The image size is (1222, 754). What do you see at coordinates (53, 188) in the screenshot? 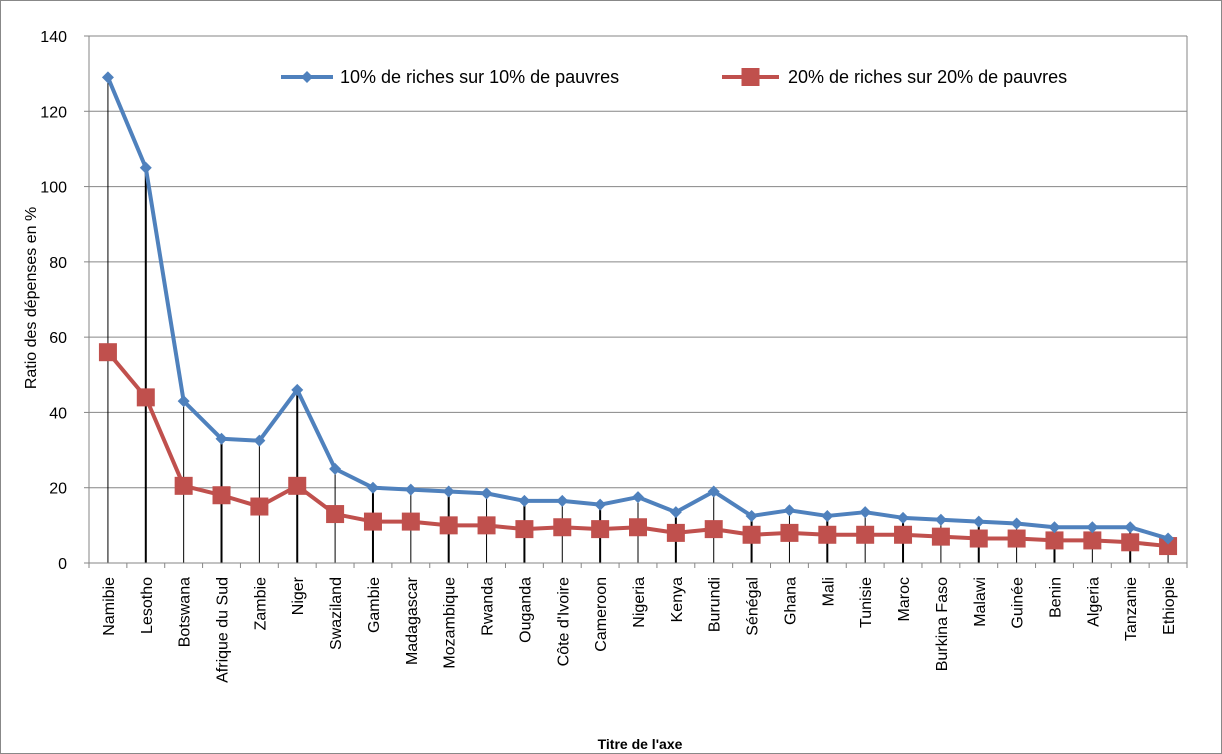
I see `y-tick-label-100: 100` at bounding box center [53, 188].